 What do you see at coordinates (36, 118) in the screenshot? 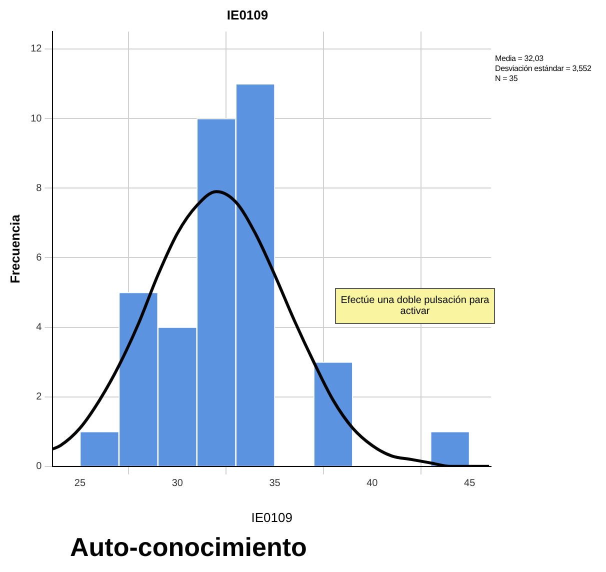
I see `y-tick-label: 10` at bounding box center [36, 118].